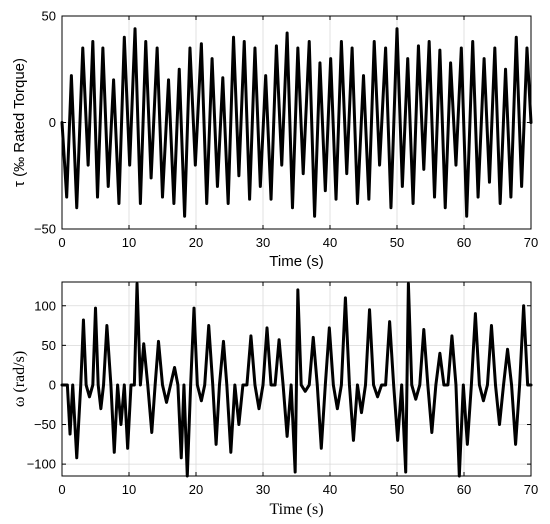 This screenshot has width=550, height=524. I want to click on torque-ytick-label: −50, so click(45, 229).